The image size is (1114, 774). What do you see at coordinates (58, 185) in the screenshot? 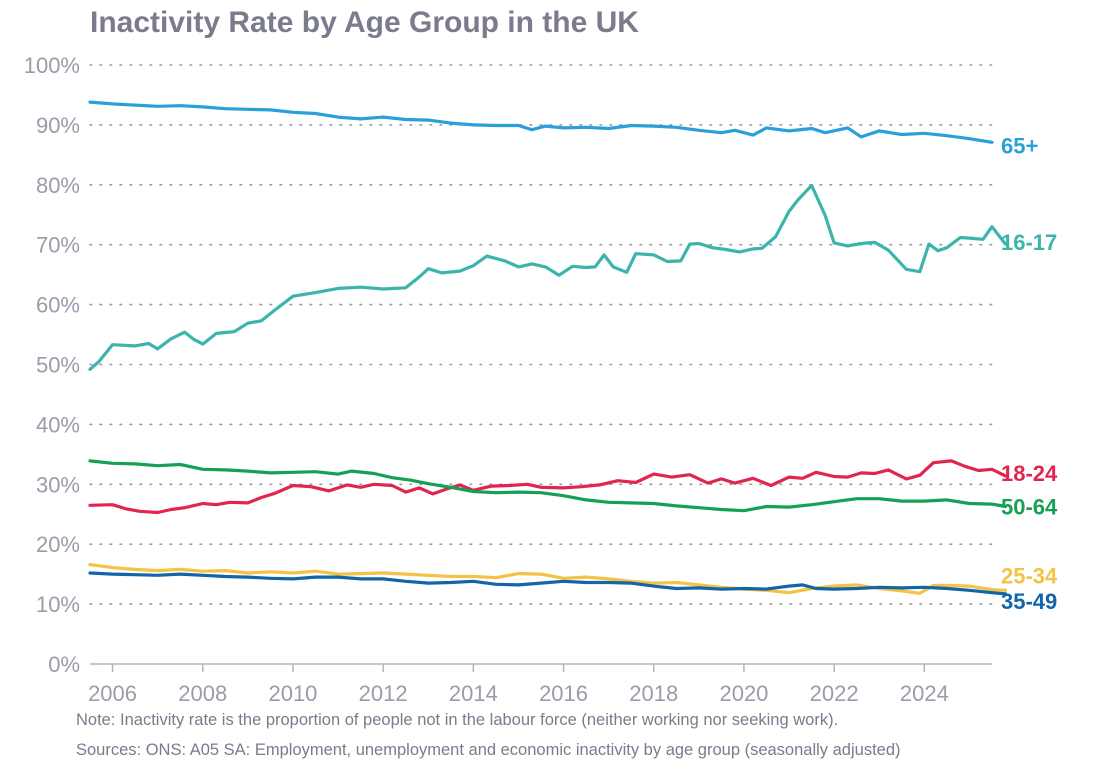
I see `y-tick-label: 80%` at bounding box center [58, 185].